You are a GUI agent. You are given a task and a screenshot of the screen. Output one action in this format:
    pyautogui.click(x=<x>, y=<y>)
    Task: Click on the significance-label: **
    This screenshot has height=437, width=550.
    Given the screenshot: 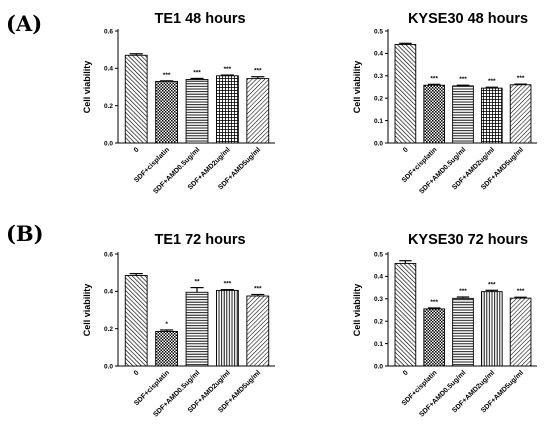 What is the action you would take?
    pyautogui.click(x=197, y=282)
    